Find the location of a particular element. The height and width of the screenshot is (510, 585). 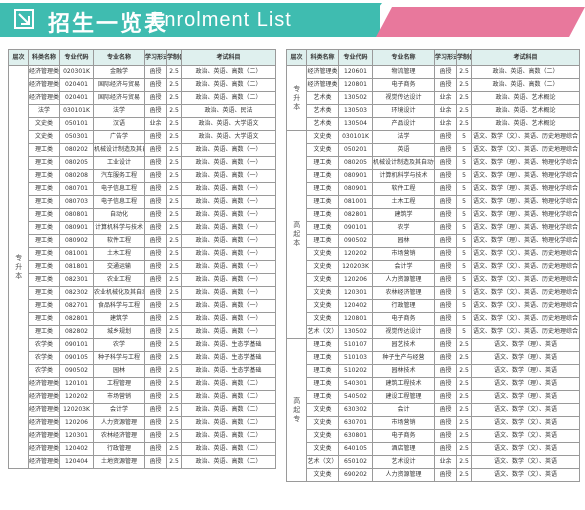

table-row: 理工类 081001 土木工程 函授 5 语文、数学（理）、英语、物理化学综合 is located at coordinates (433, 202).